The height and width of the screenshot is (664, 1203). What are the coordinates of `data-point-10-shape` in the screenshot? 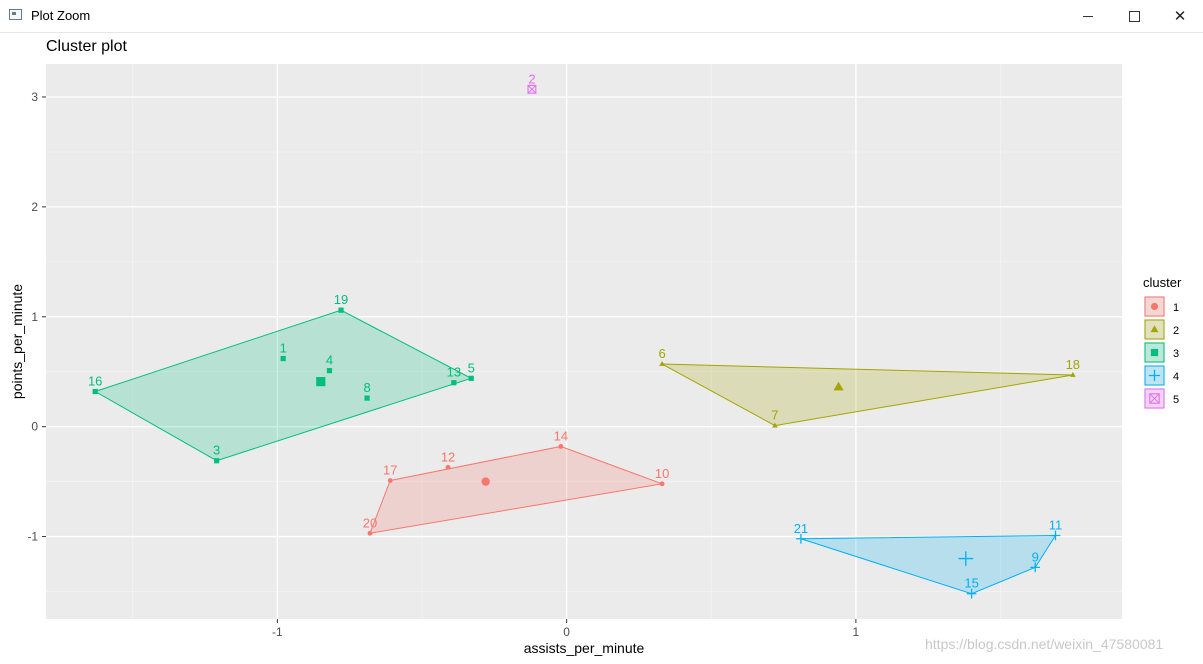 It's located at (662, 484).